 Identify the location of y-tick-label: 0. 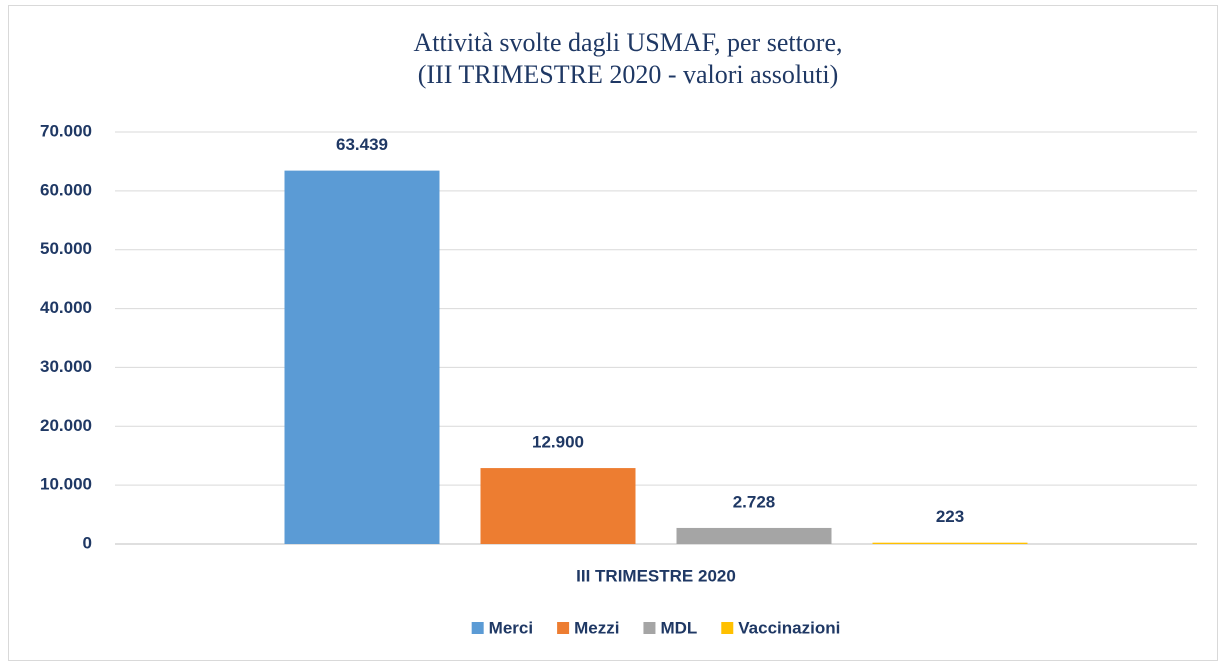
(87, 542).